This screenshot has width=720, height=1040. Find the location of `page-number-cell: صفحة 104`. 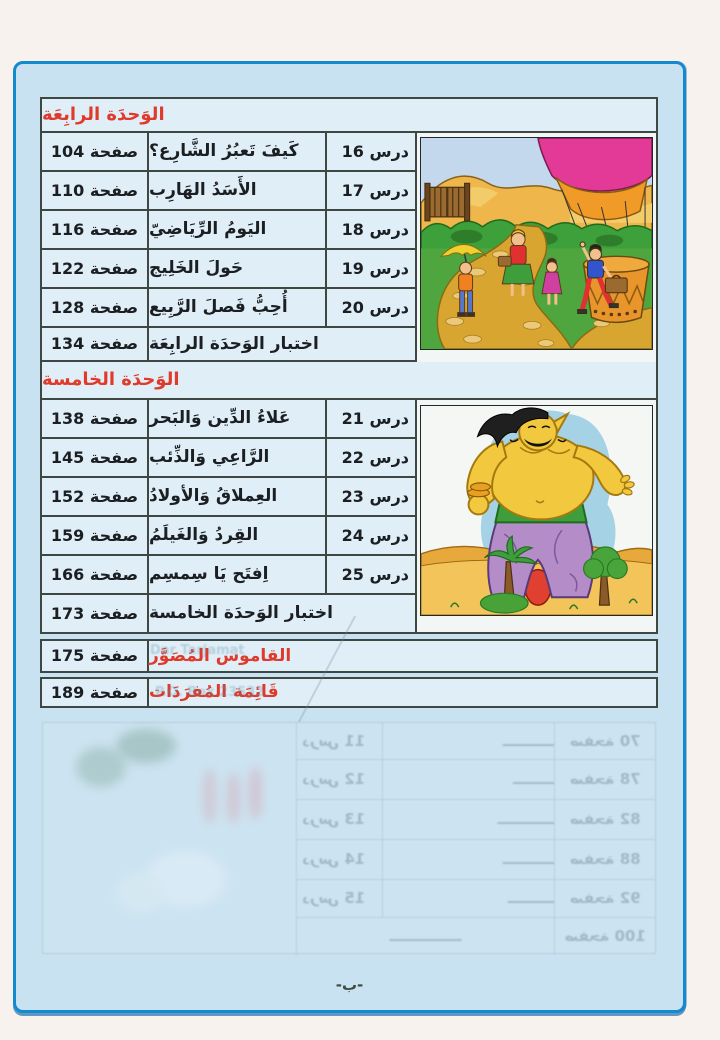

page-number-cell: صفحة 104 is located at coordinates (94, 152).